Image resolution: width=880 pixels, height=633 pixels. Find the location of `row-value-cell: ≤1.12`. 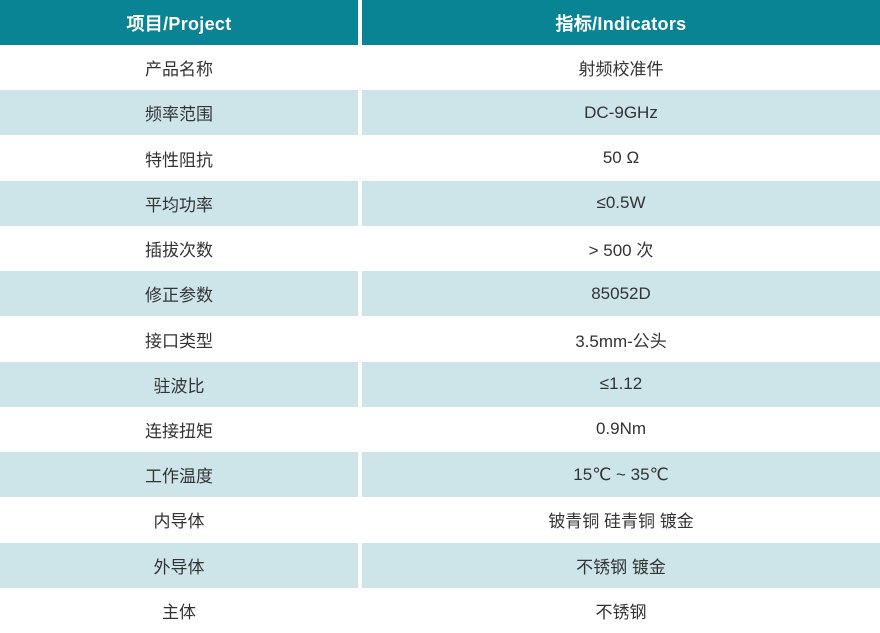

row-value-cell: ≤1.12 is located at coordinates (621, 384).